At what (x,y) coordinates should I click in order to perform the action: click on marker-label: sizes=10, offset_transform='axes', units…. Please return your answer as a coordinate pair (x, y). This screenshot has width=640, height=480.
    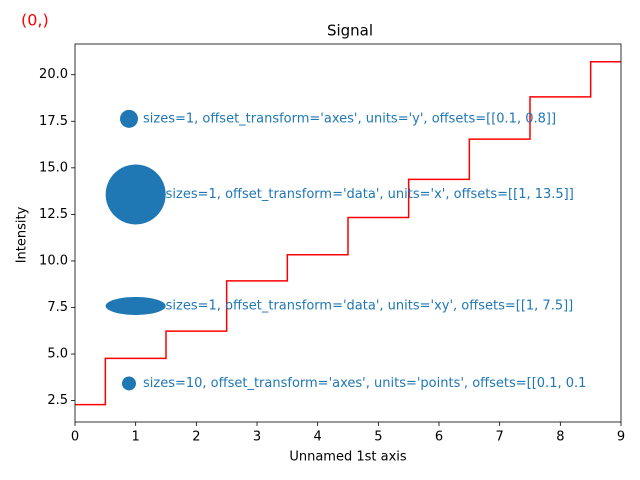
    Looking at the image, I should click on (364, 383).